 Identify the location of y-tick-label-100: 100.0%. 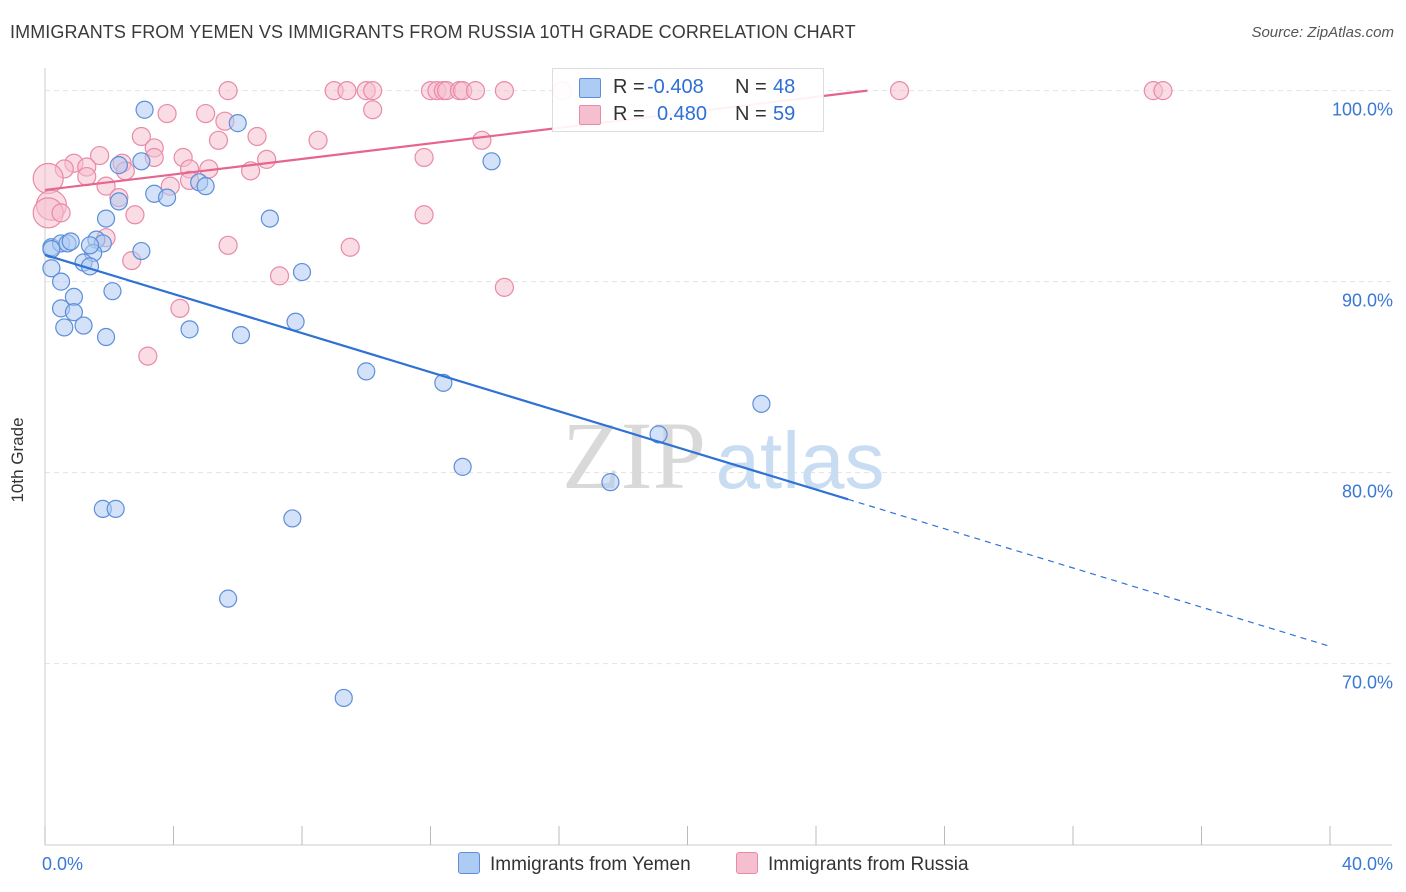
(1362, 110).